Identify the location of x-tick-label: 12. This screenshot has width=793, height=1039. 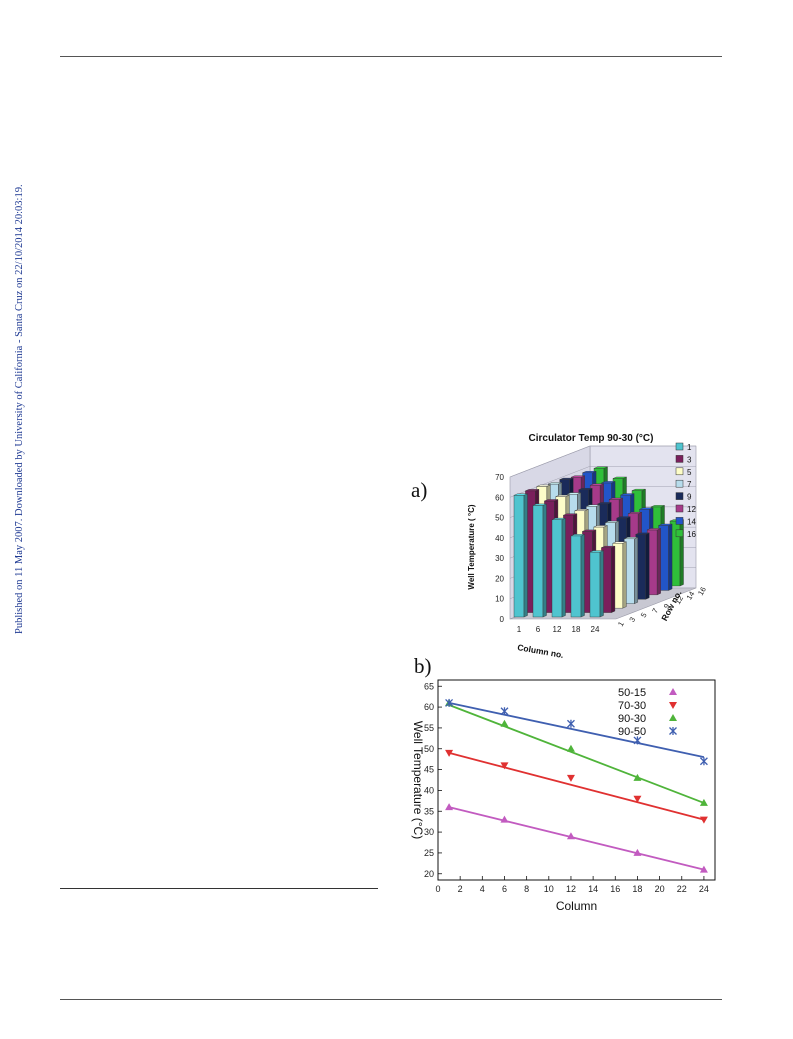
(571, 889).